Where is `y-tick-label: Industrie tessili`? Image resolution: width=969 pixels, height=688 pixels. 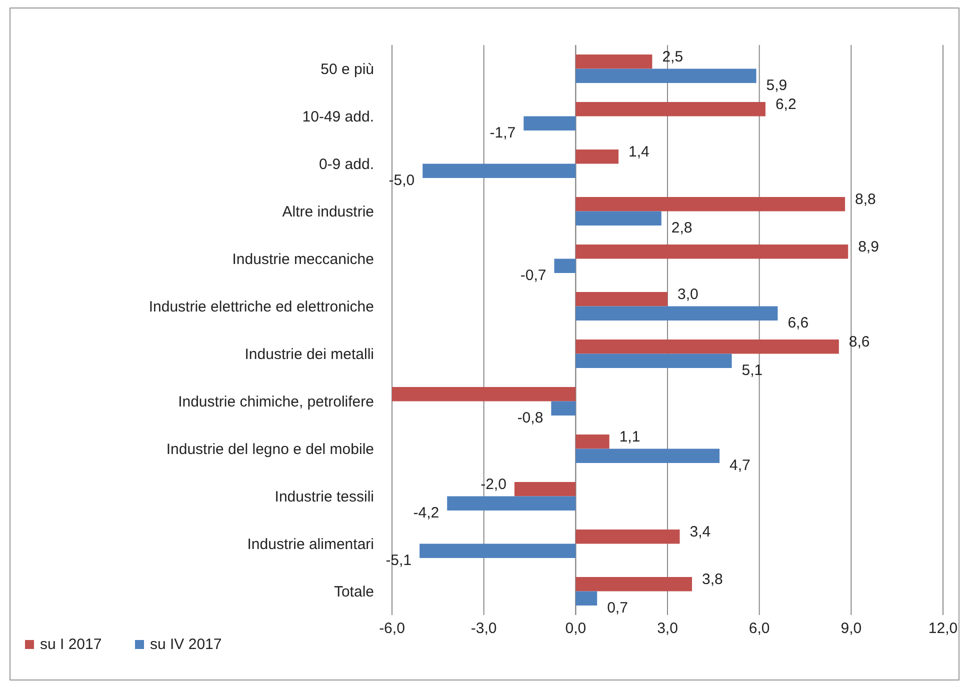
y-tick-label: Industrie tessili is located at coordinates (324, 497).